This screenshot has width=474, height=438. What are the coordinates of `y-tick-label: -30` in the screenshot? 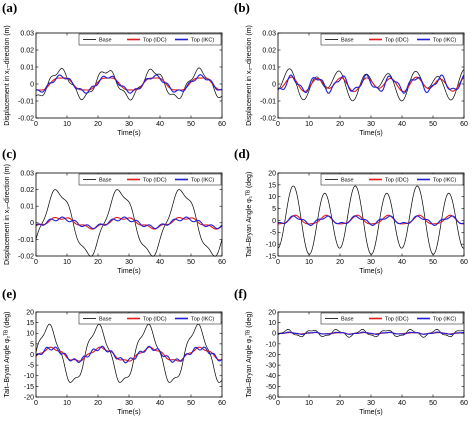 It's located at (271, 366).